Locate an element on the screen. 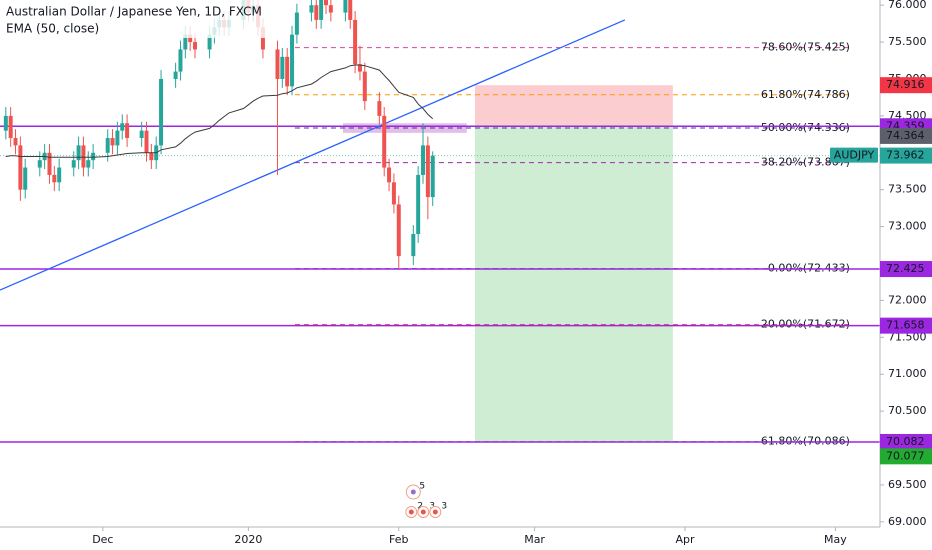 The image size is (932, 550). price-label: 72.425 is located at coordinates (905, 268).